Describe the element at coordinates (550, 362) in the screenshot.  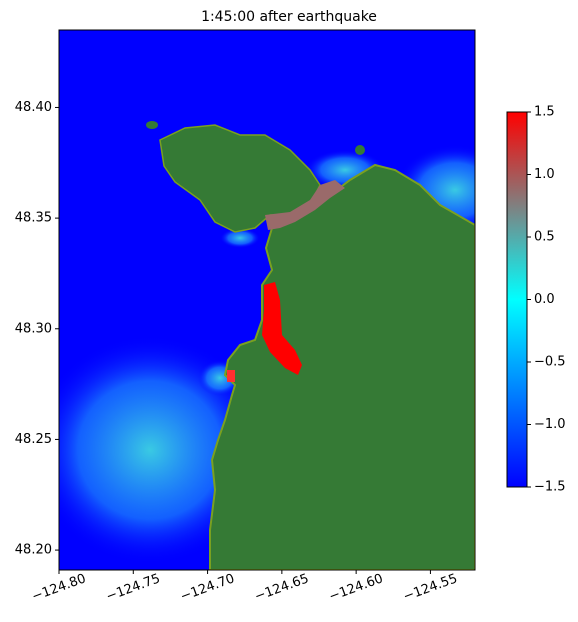
I see `colorbar-tick-label: −0.5` at that location.